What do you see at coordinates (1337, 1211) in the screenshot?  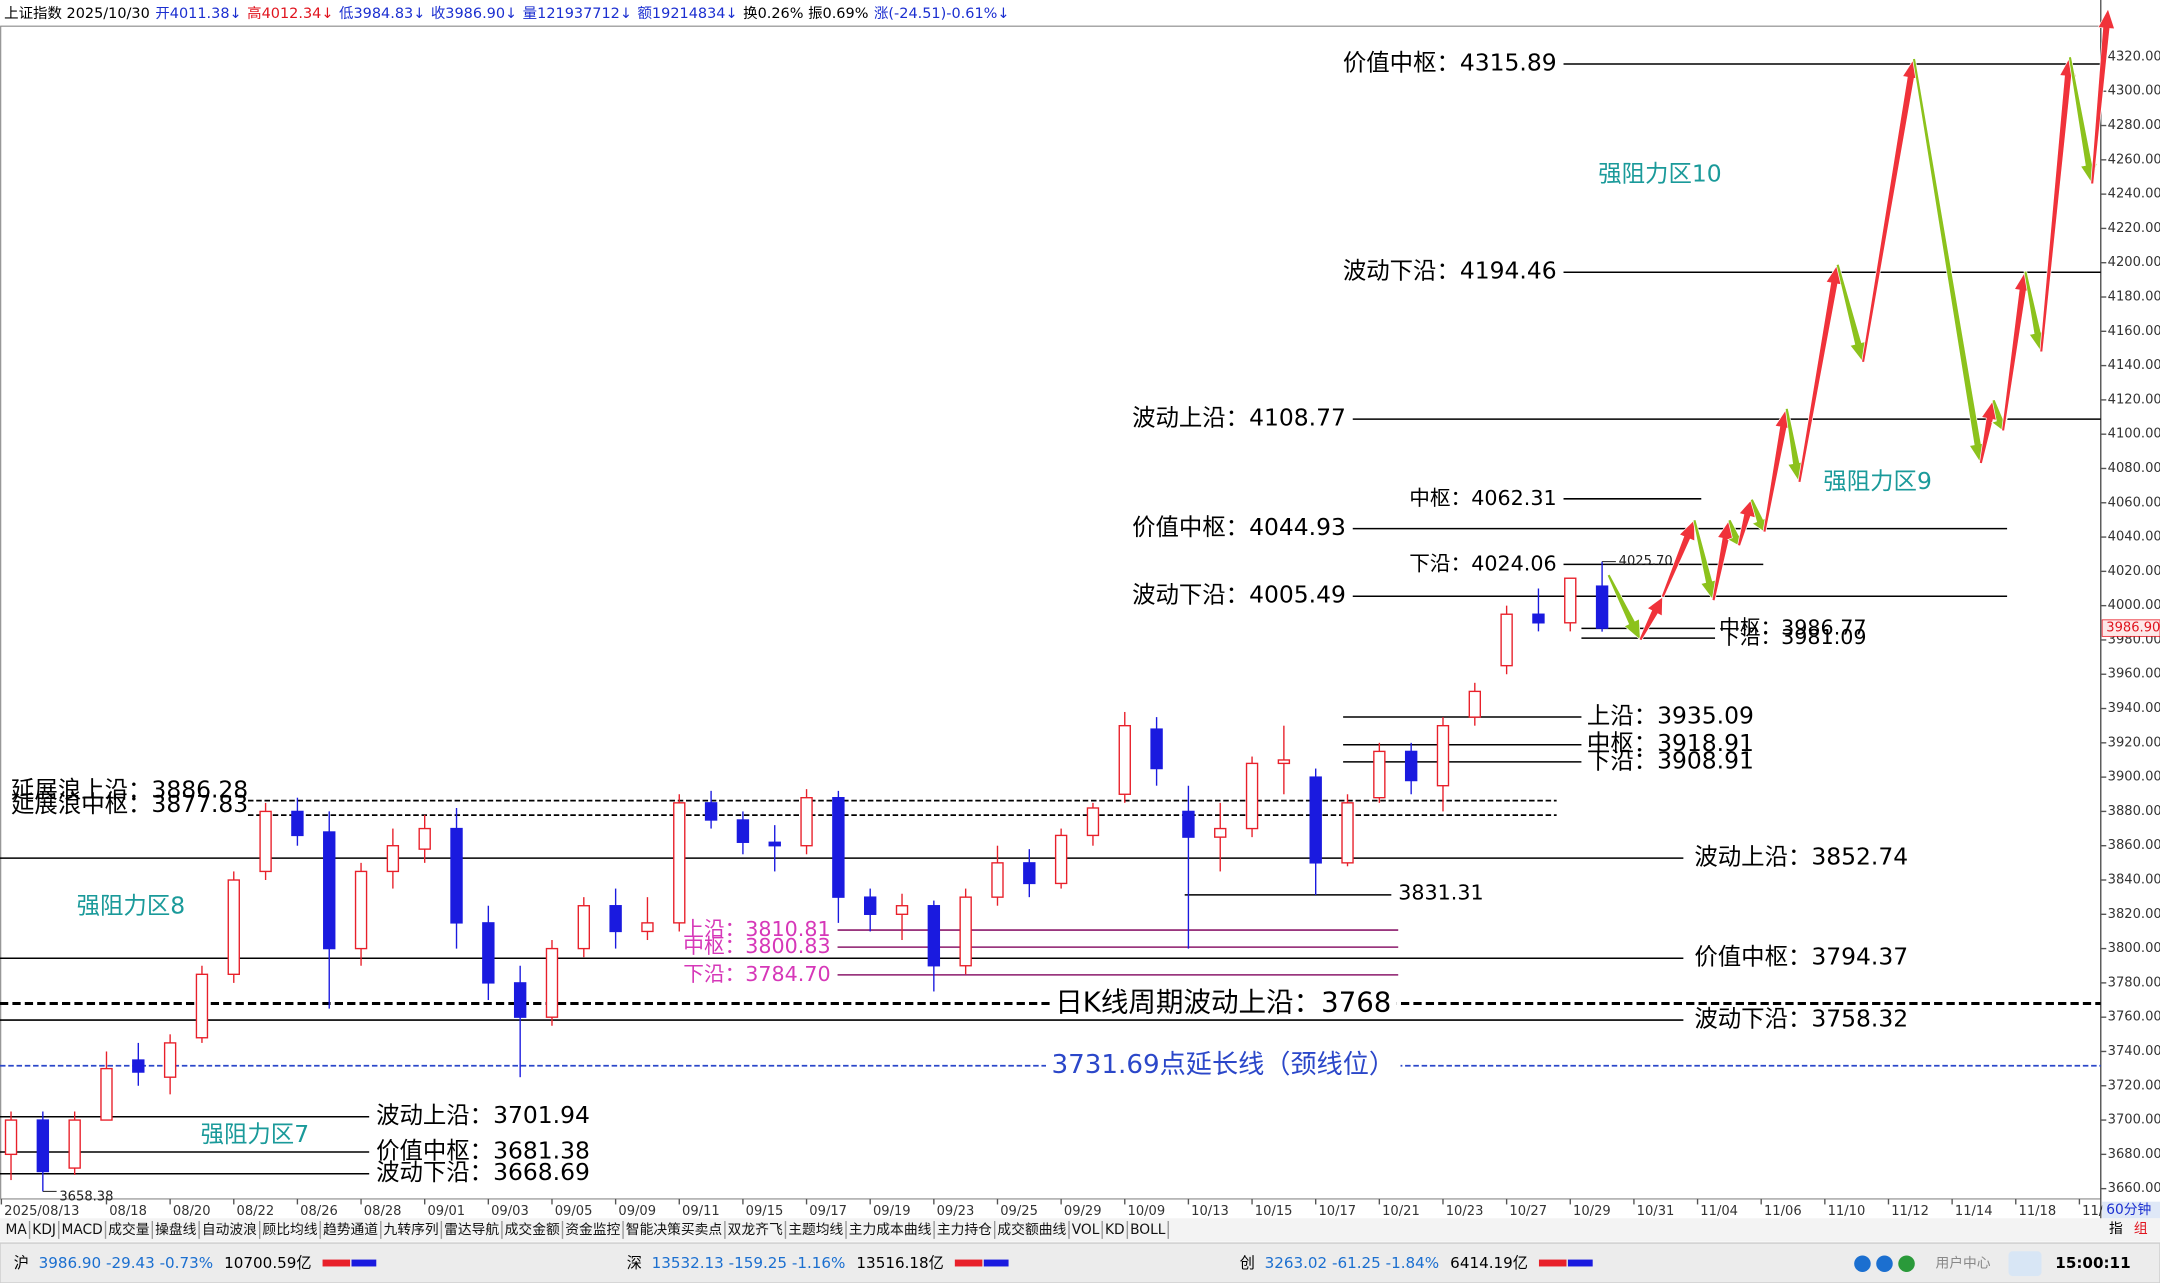 I see `x-tick-label: 10/17` at bounding box center [1337, 1211].